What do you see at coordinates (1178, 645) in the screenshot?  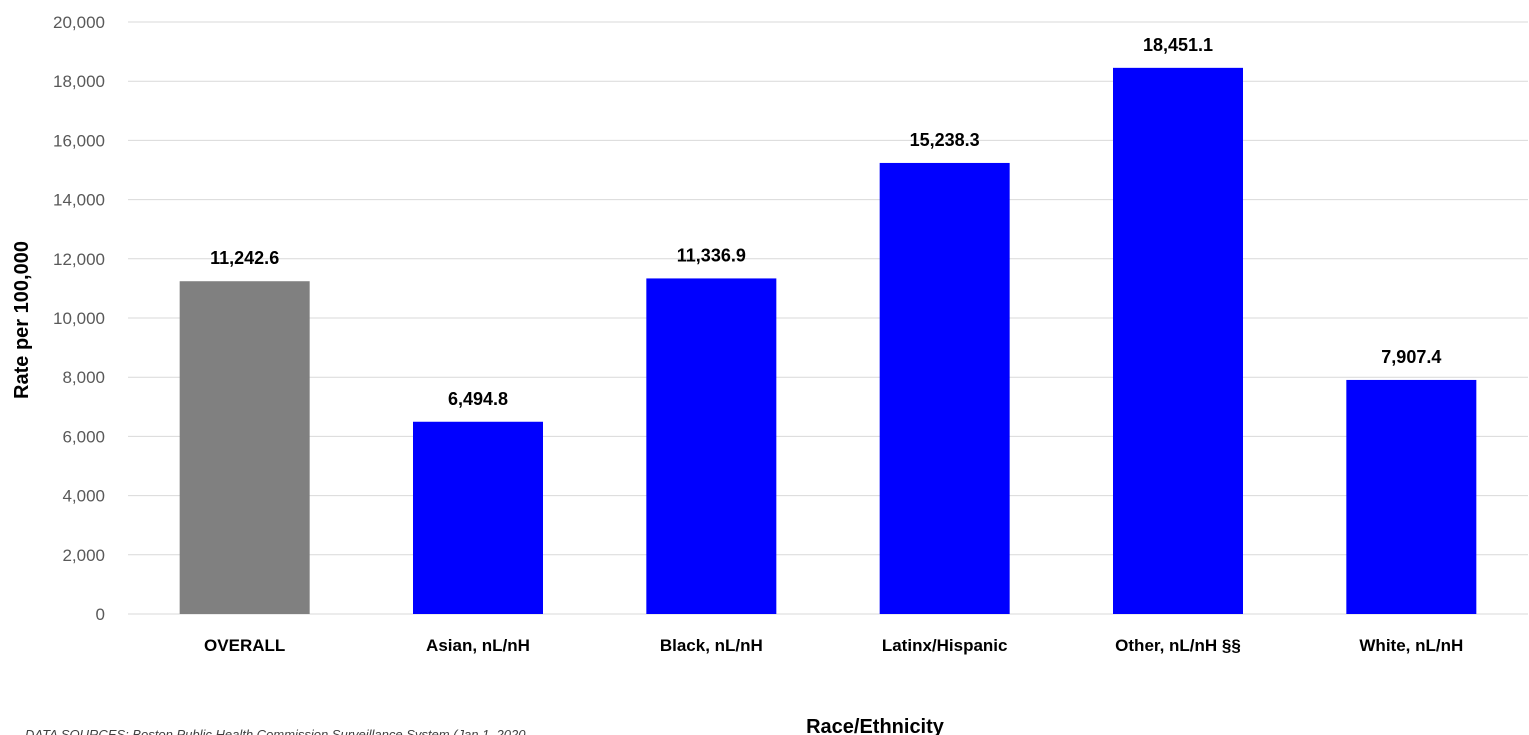 I see `x-category-label: Other, nL/nH §§` at bounding box center [1178, 645].